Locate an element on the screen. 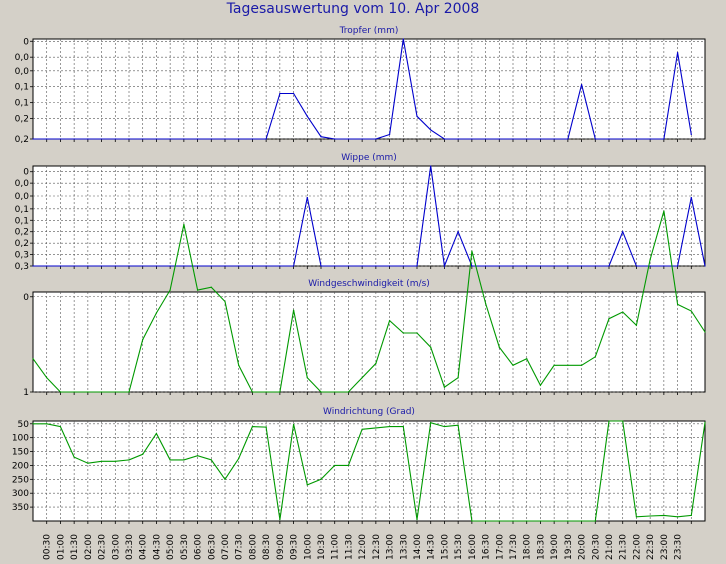 This screenshot has height=564, width=726. x-tick-label: 18:30 is located at coordinates (541, 547).